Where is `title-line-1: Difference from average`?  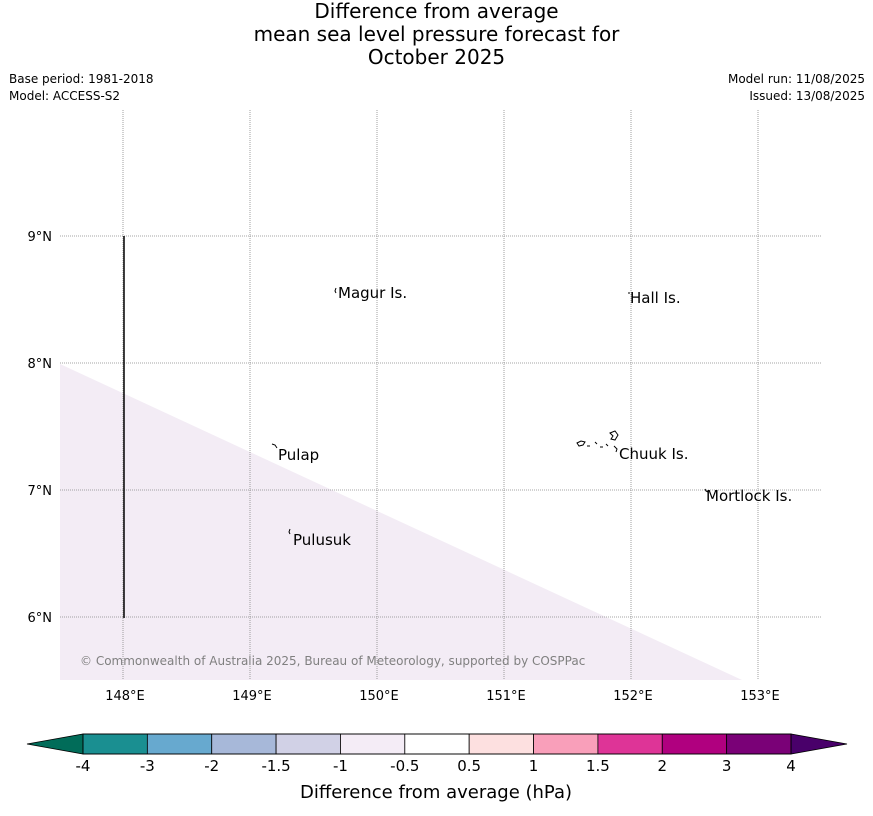 title-line-1: Difference from average is located at coordinates (436, 11).